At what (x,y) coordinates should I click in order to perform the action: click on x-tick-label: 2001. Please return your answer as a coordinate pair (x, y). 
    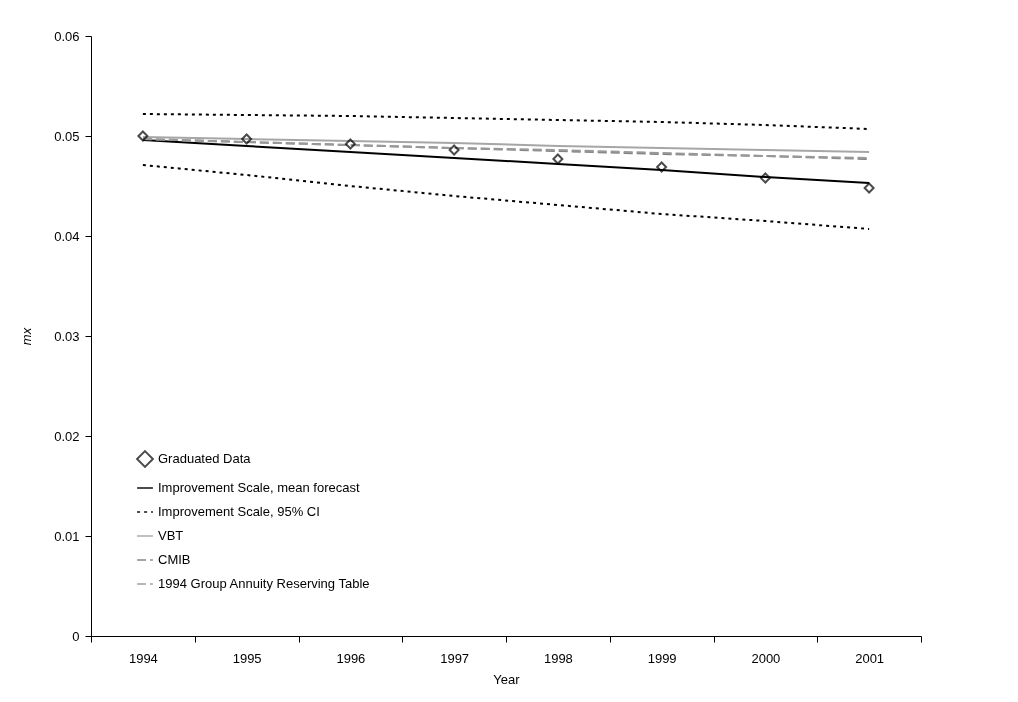
    Looking at the image, I should click on (870, 658).